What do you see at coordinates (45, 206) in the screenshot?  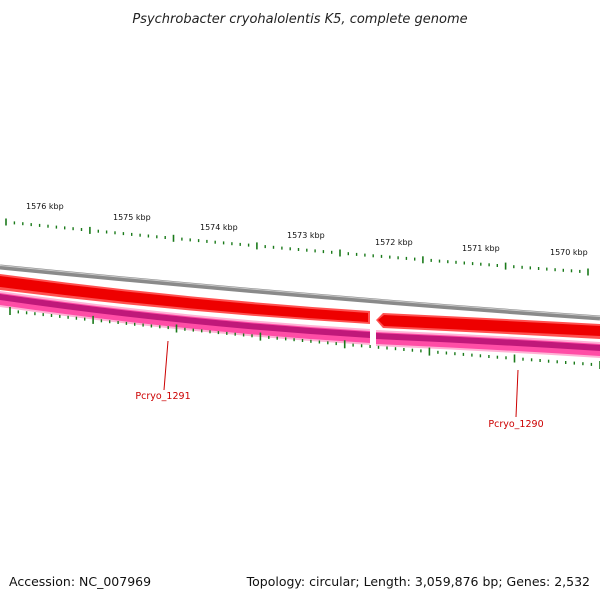 I see `kbp-label-1576: 1576 kbp` at bounding box center [45, 206].